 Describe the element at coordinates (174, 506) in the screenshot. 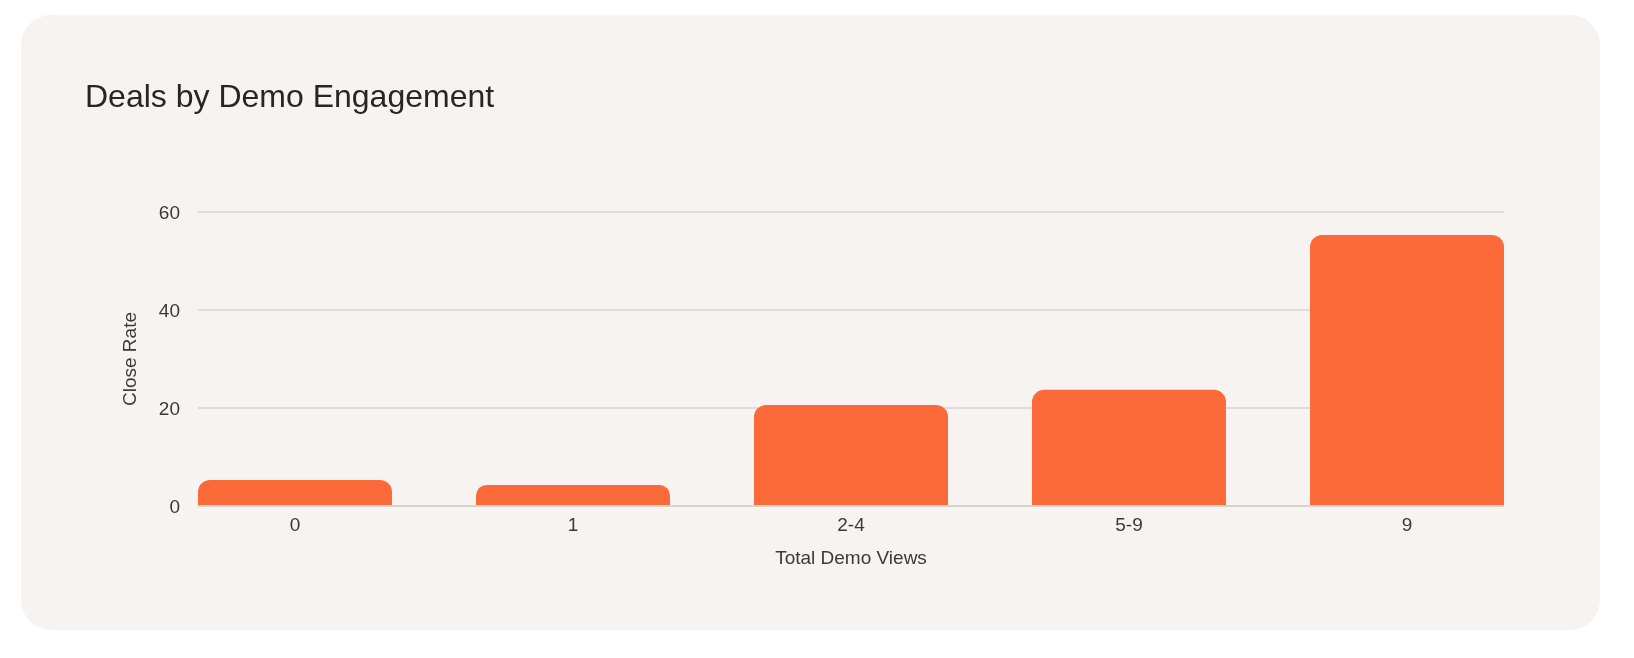

I see `y-tick-label: 0` at that location.